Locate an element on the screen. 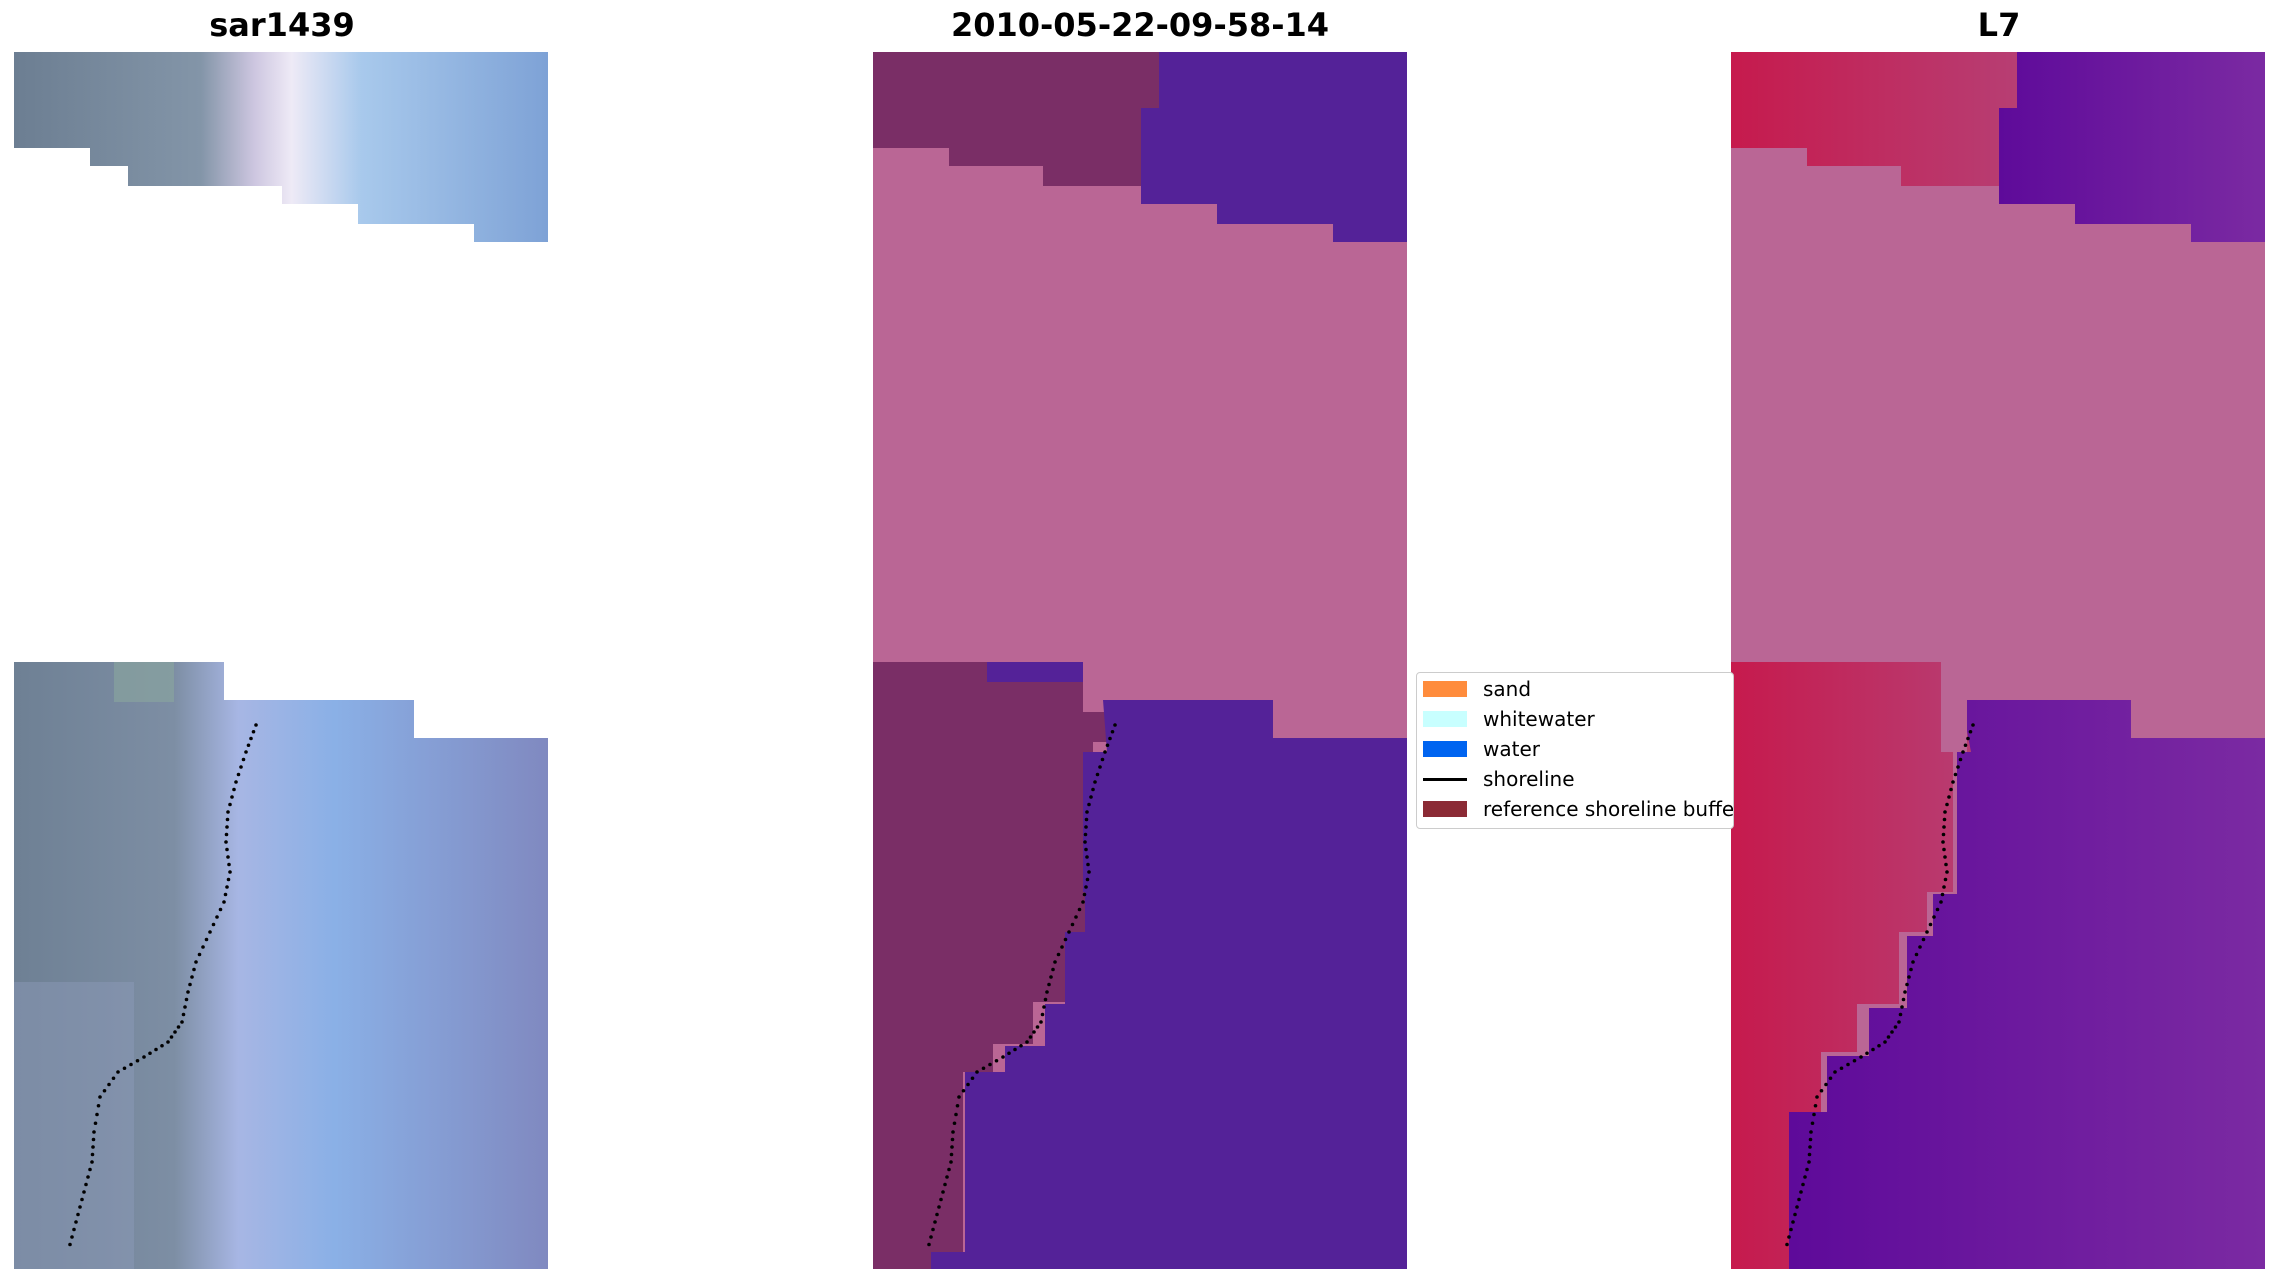 This screenshot has width=2276, height=1283. legend-label-whitewater: whitewater is located at coordinates (1539, 719).